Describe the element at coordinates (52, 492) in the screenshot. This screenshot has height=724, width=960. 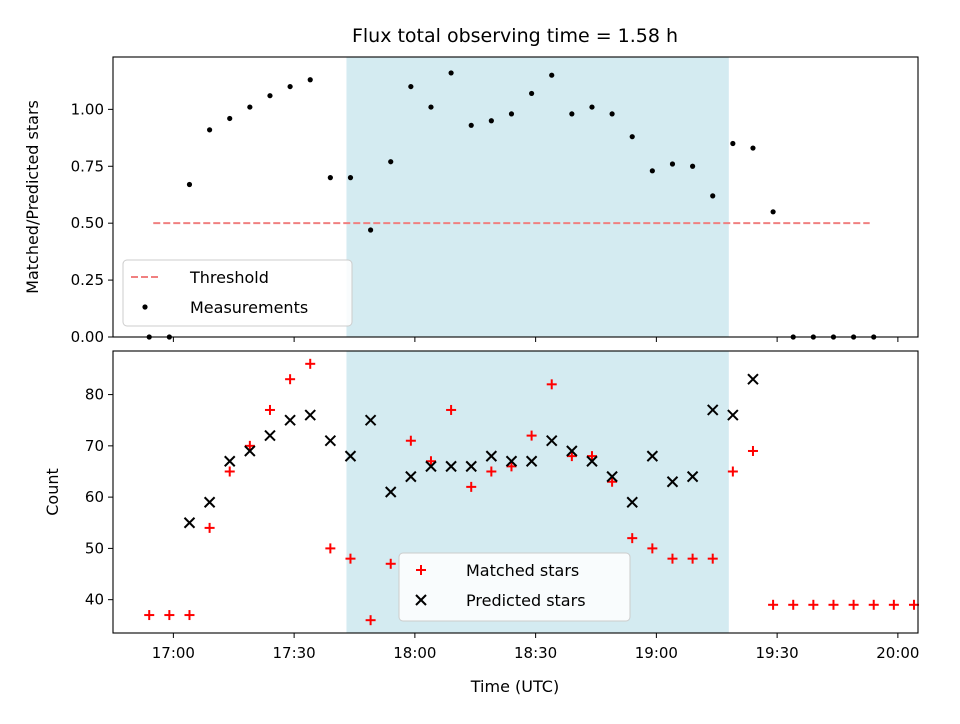
I see `y-axis-label: Count` at that location.